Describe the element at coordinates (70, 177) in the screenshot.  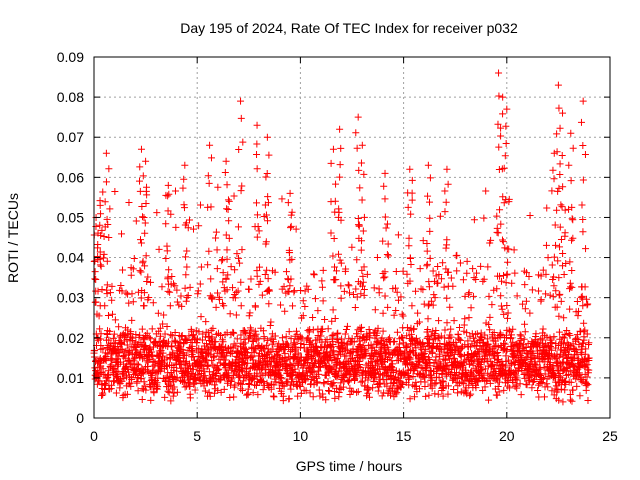
I see `y-tick-label: 0.06` at that location.